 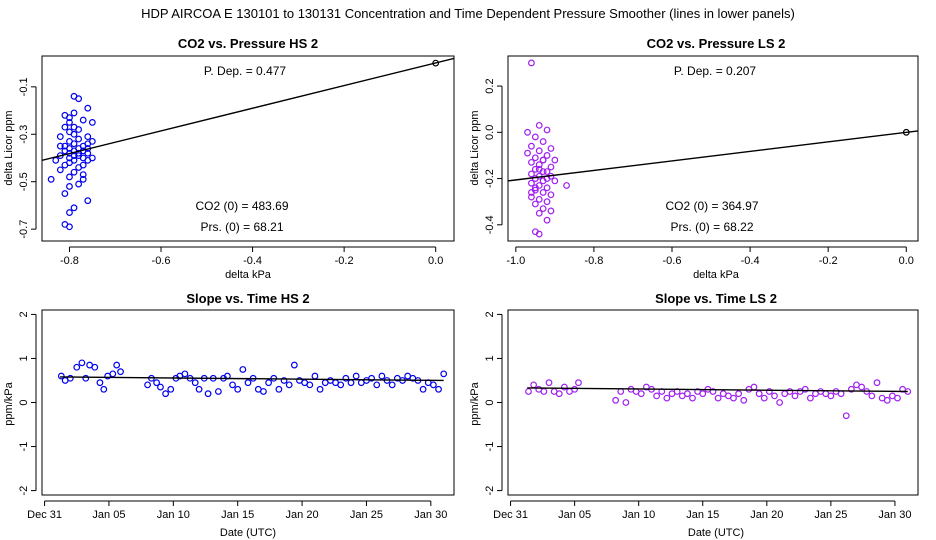 What do you see at coordinates (490, 132) in the screenshot?
I see `y-tick-label: 0.0` at bounding box center [490, 132].